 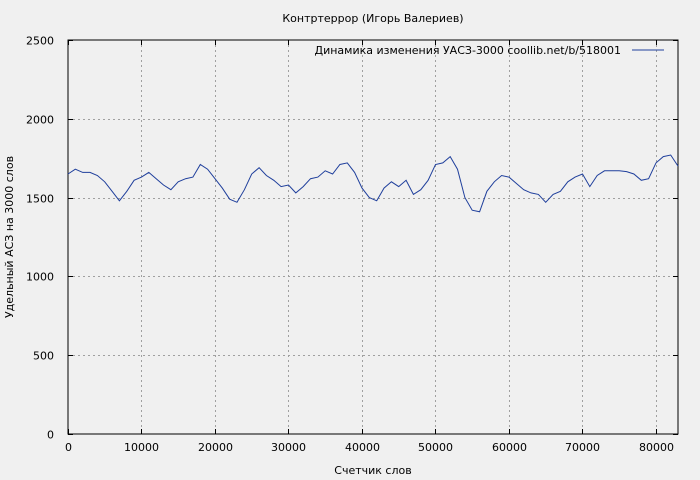 What do you see at coordinates (40, 120) in the screenshot?
I see `y-tick-label: 2000` at bounding box center [40, 120].